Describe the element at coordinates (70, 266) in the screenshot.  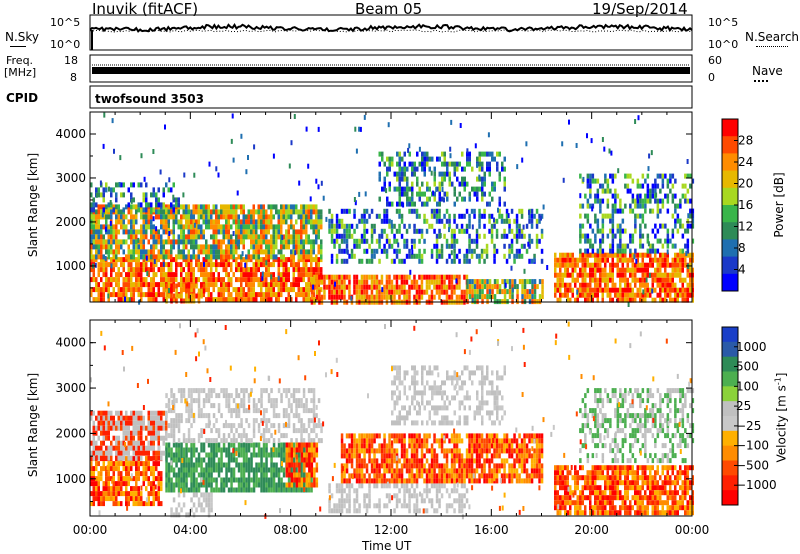
I see `power-ytick-label: 1000` at that location.